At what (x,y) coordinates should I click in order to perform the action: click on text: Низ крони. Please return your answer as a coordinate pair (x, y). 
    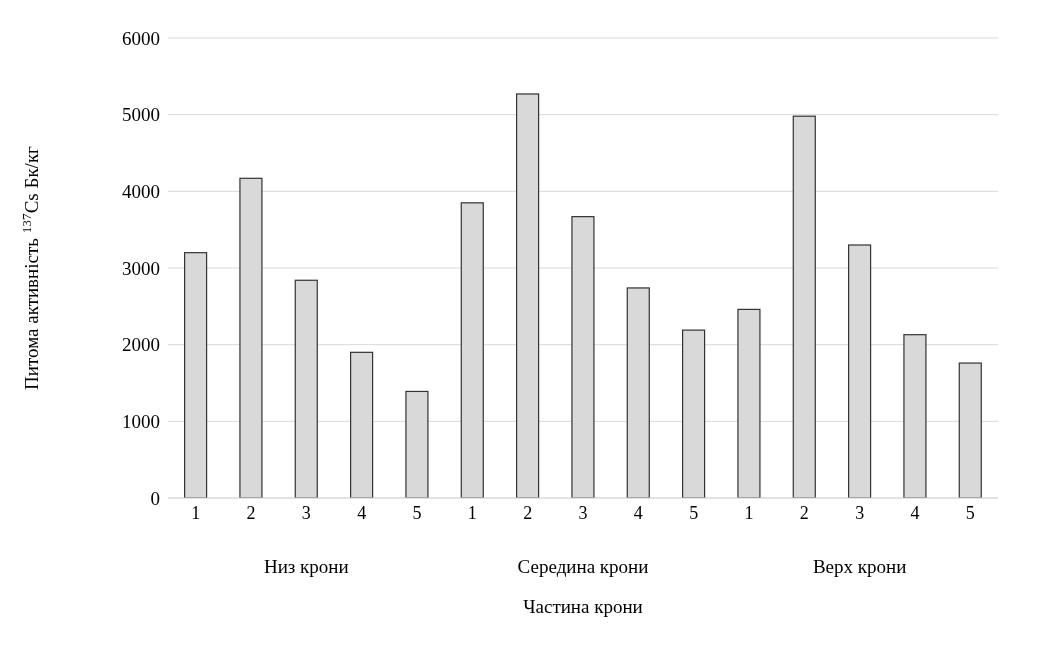
    Looking at the image, I should click on (306, 566).